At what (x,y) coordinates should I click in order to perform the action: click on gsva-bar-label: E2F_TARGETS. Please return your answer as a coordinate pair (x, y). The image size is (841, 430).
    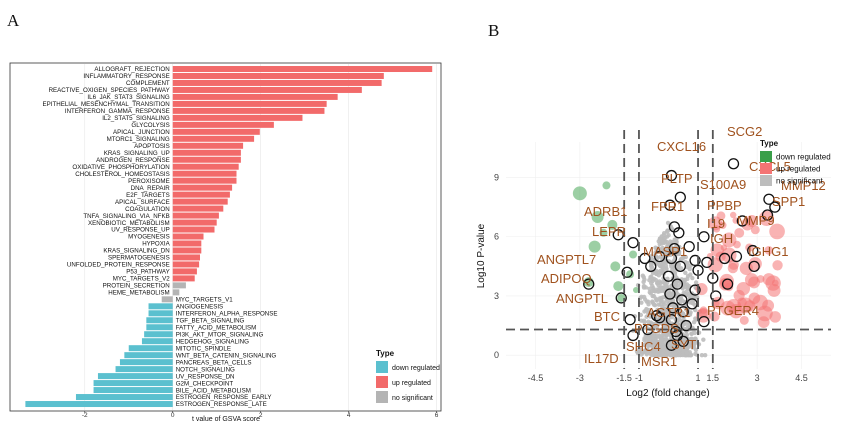
    Looking at the image, I should click on (148, 195).